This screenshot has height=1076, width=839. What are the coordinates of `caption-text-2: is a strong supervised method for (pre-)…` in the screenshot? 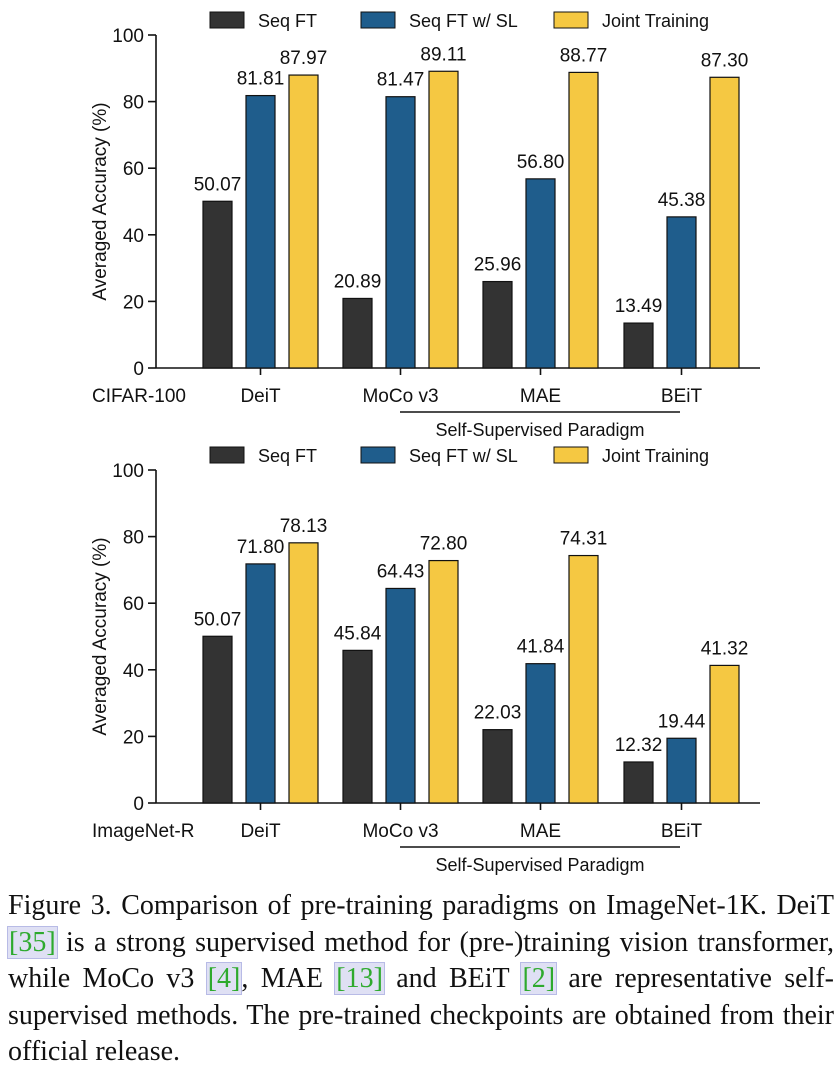 It's located at (421, 960).